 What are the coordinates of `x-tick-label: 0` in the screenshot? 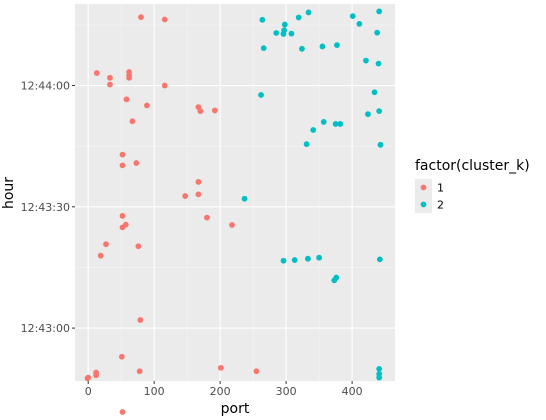 It's located at (88, 391).